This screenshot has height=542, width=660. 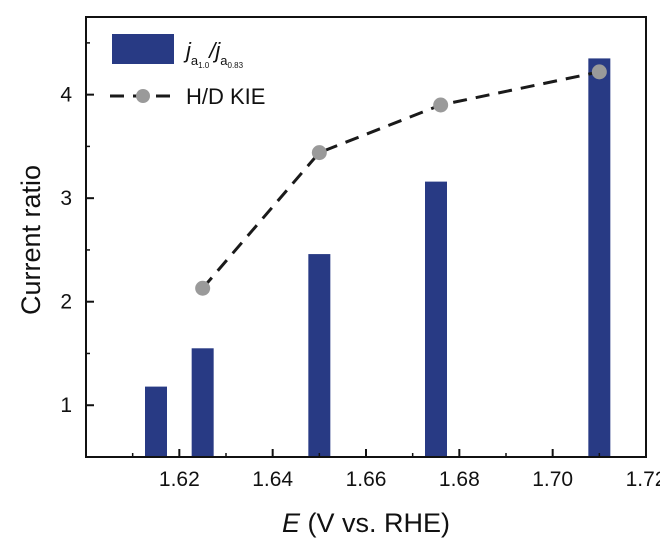 What do you see at coordinates (213, 54) in the screenshot?
I see `legend-bar-label: ja1.0/ja0.83` at bounding box center [213, 54].